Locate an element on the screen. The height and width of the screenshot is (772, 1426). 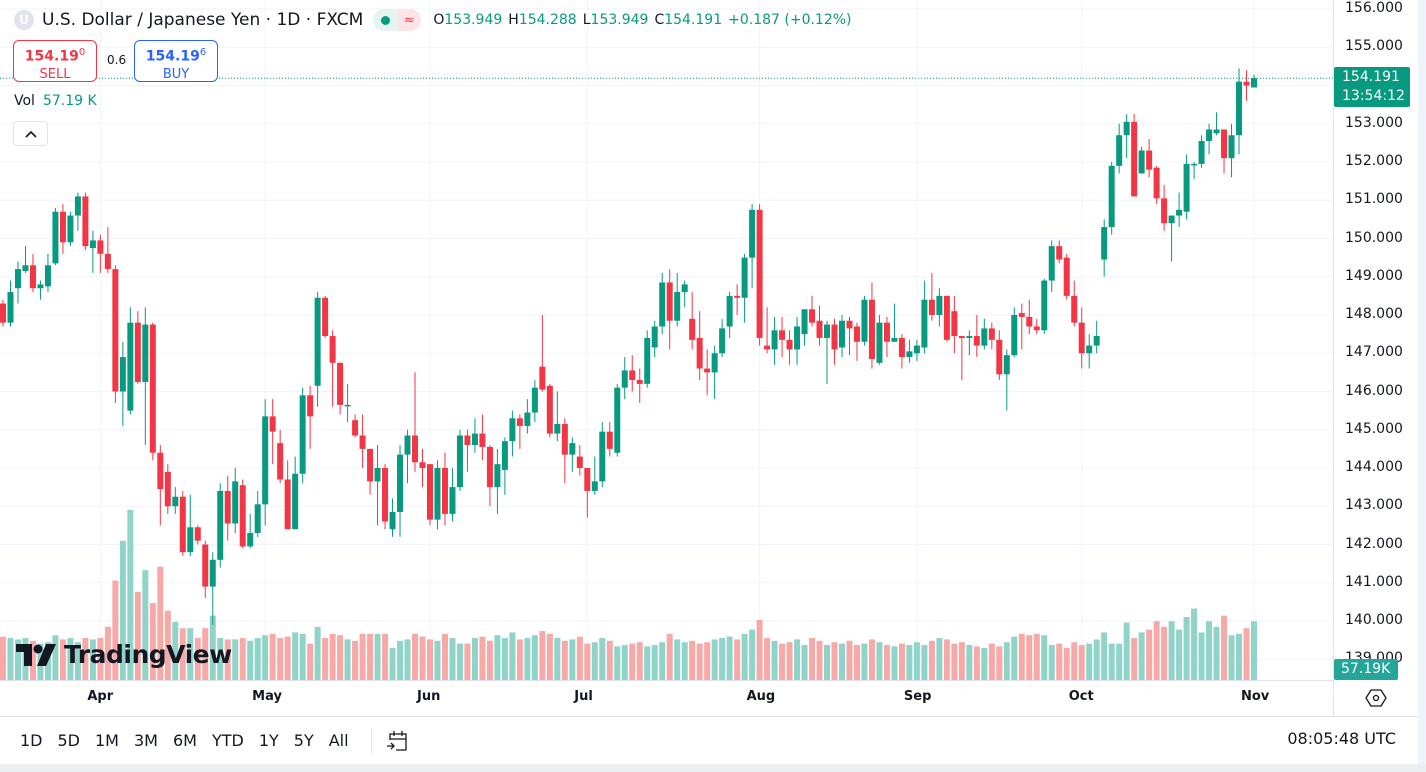
high-value: 154.288 is located at coordinates (547, 20).